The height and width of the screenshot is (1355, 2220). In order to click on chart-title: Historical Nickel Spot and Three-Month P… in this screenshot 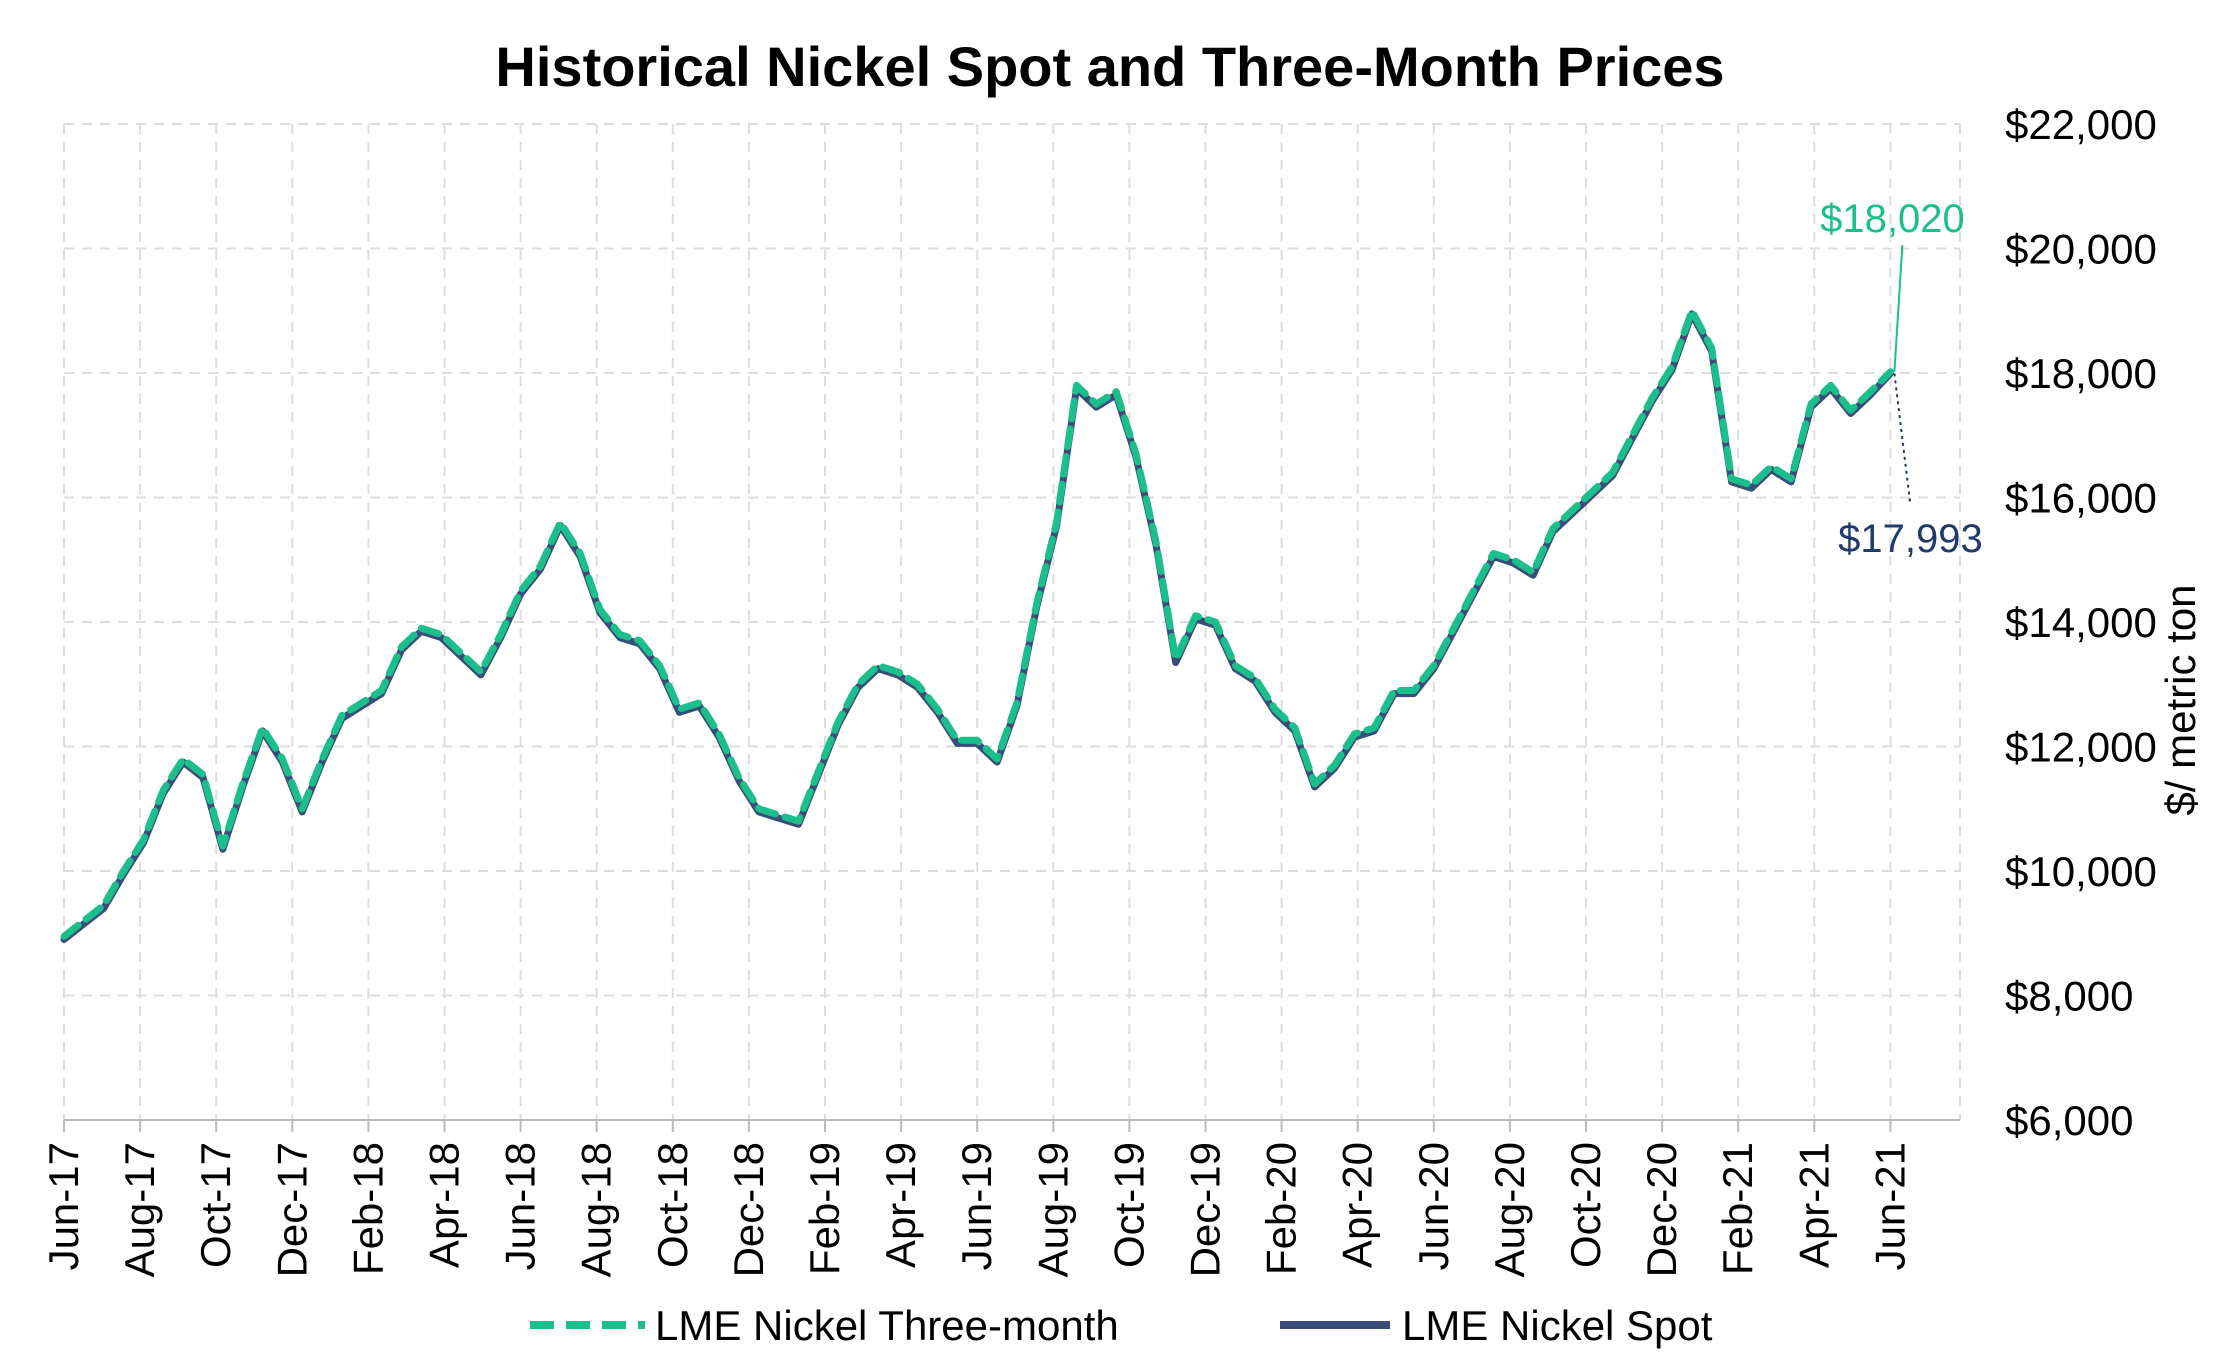, I will do `click(1109, 66)`.